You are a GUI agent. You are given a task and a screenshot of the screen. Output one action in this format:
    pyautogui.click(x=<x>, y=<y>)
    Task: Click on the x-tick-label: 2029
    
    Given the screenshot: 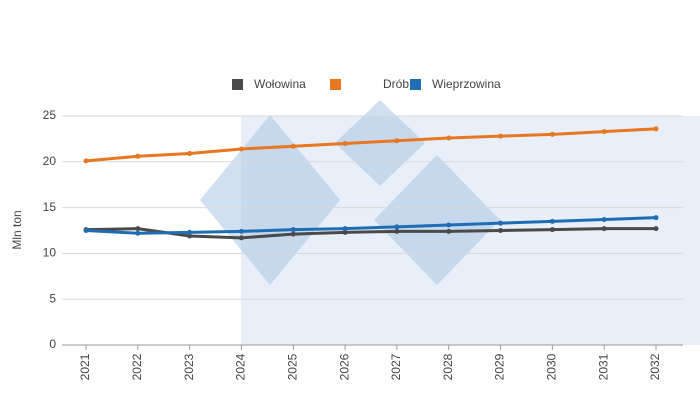 What is the action you would take?
    pyautogui.click(x=500, y=366)
    